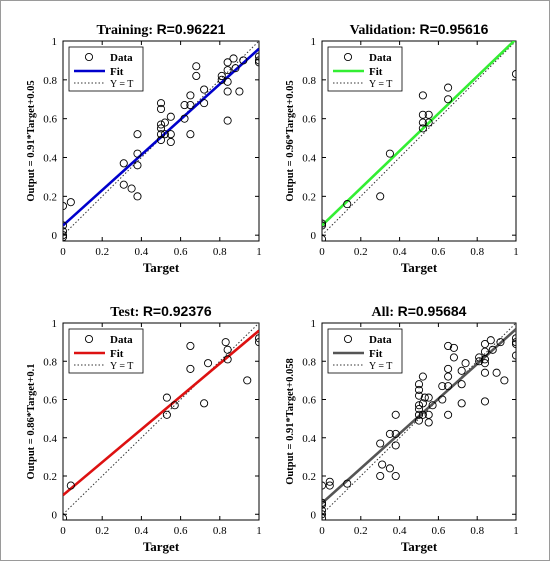 The height and width of the screenshot is (565, 550). Describe the element at coordinates (127, 30) in the screenshot. I see `panel-title-name: Training:` at that location.